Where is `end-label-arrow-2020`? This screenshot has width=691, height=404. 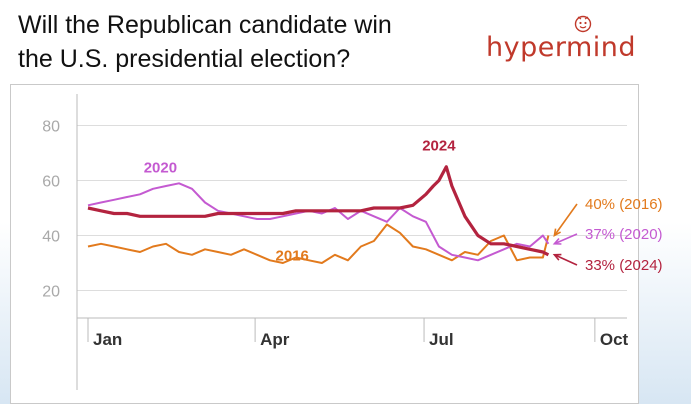 end-label-arrow-2020 is located at coordinates (566, 239).